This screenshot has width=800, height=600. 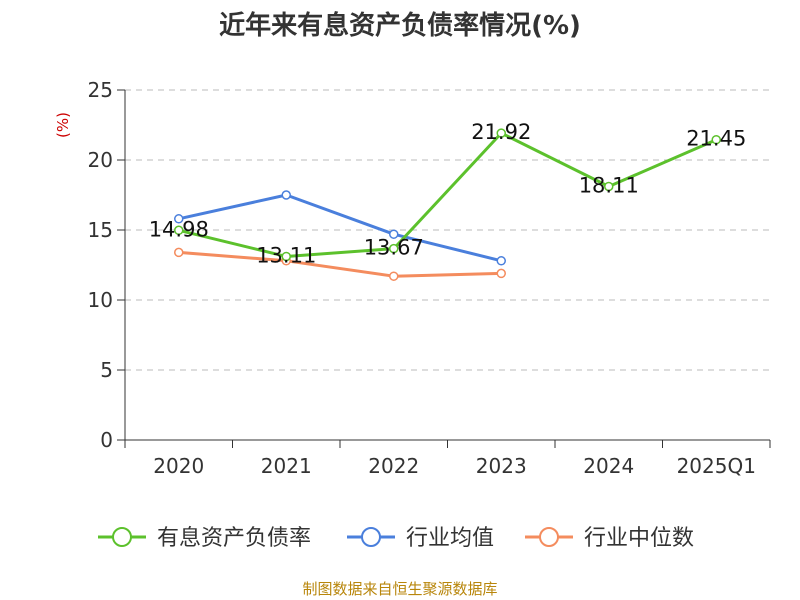 What do you see at coordinates (106, 440) in the screenshot?
I see `y-tick-label: 0` at bounding box center [106, 440].